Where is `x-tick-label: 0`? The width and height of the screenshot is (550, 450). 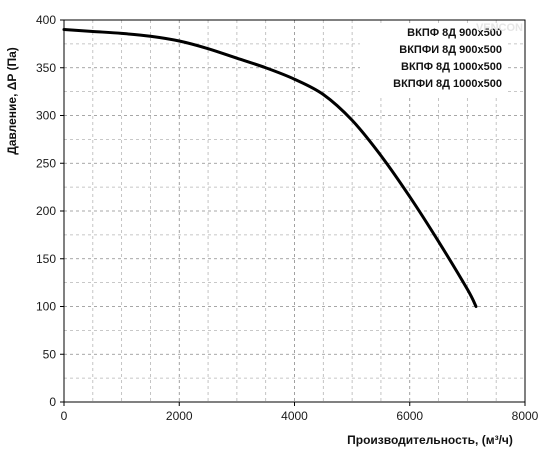
x-tick-label: 0 is located at coordinates (64, 416).